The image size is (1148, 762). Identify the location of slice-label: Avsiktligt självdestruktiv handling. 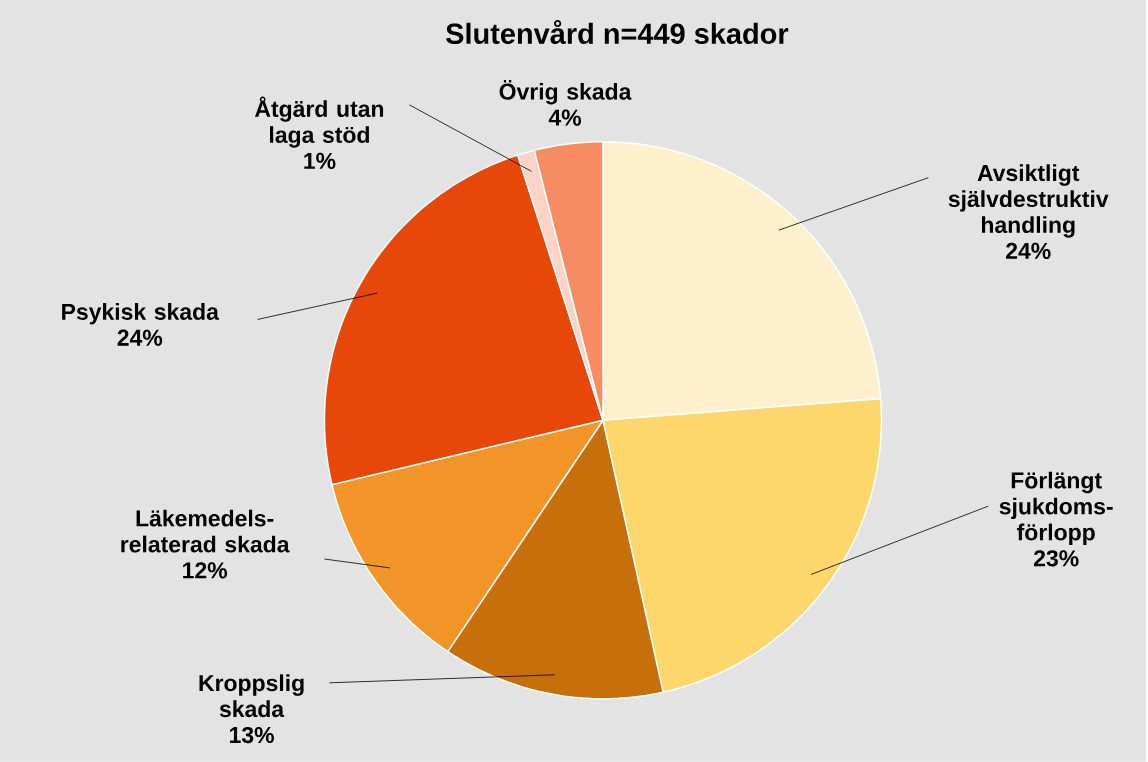
(1028, 201).